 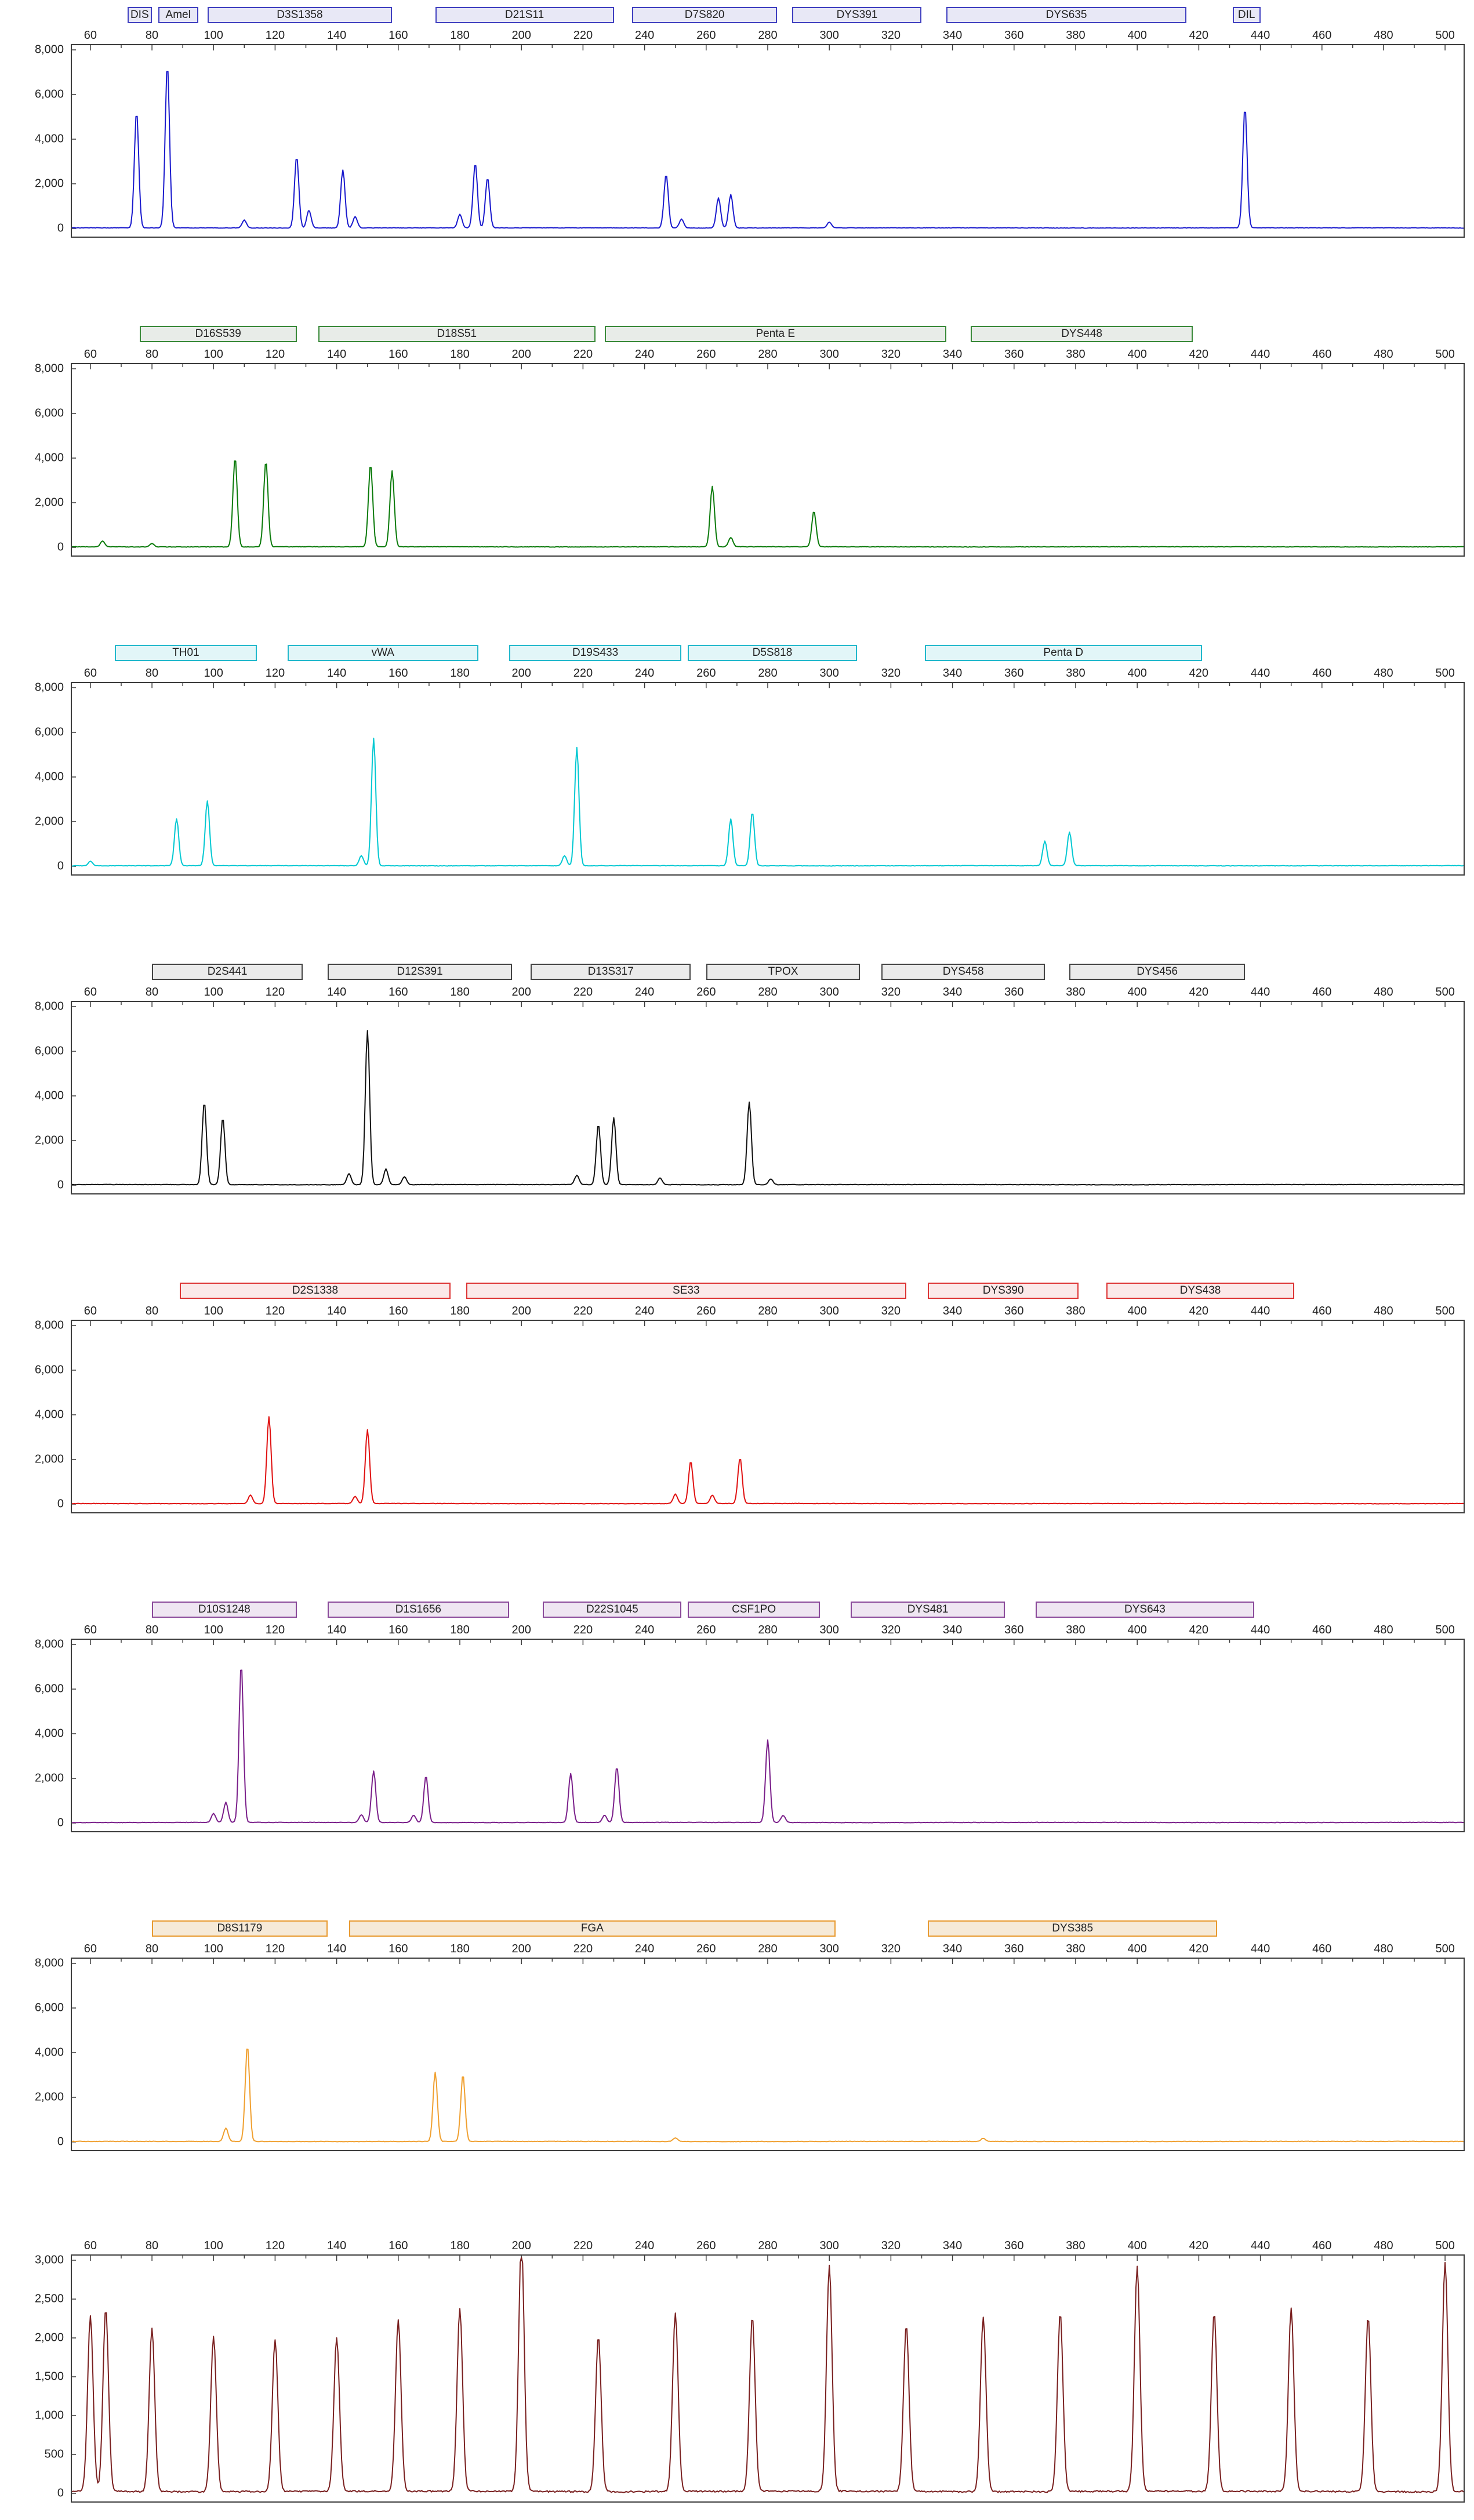 What do you see at coordinates (49, 1689) in the screenshot?
I see `y-tick-label: 6,000` at bounding box center [49, 1689].